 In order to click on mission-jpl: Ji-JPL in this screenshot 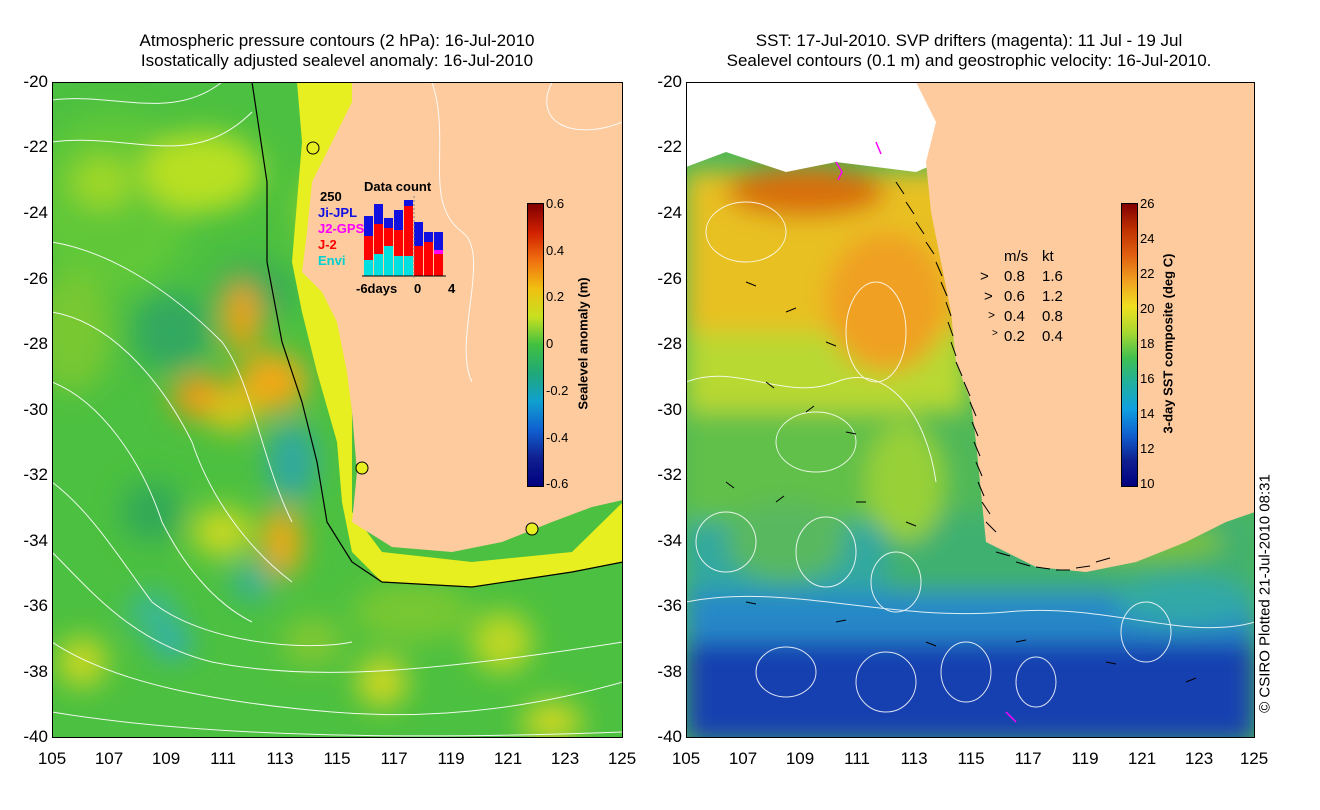, I will do `click(338, 212)`.